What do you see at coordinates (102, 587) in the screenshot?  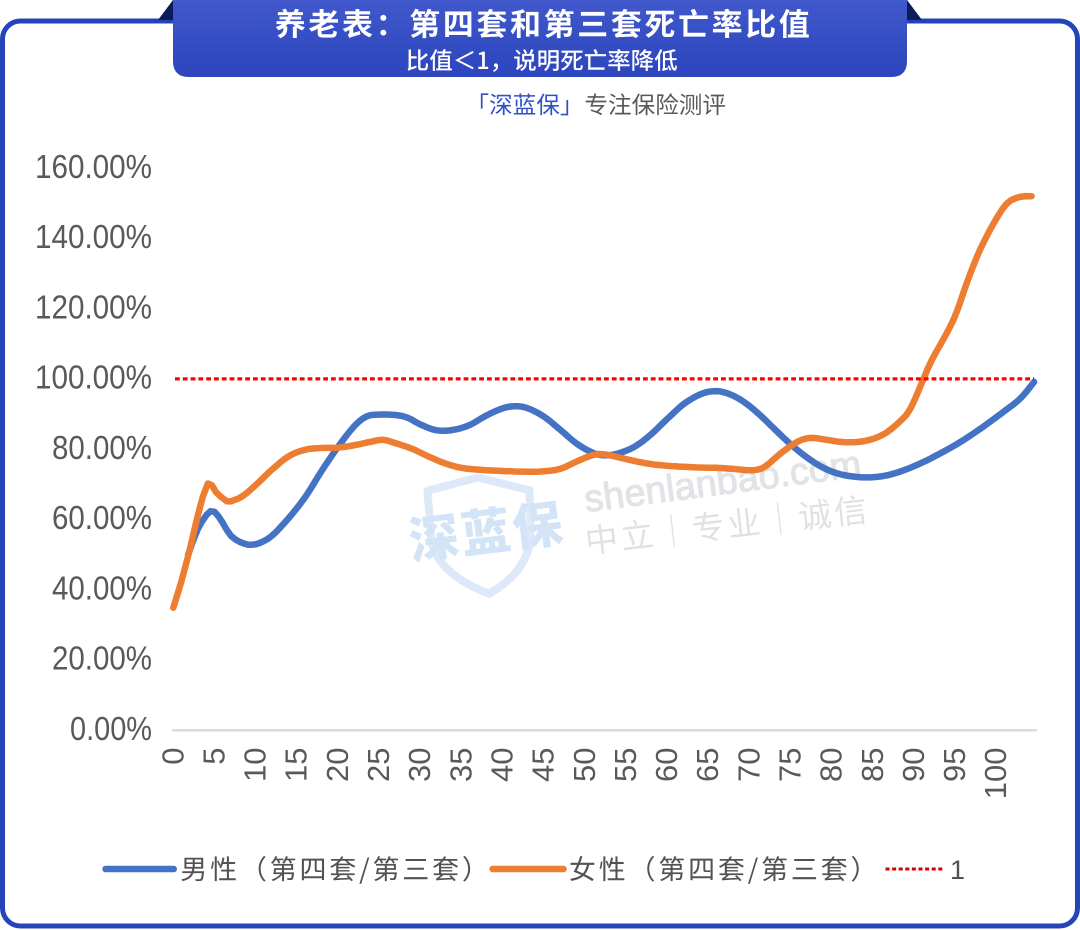 I see `svg-text: 40.00%` at bounding box center [102, 587].